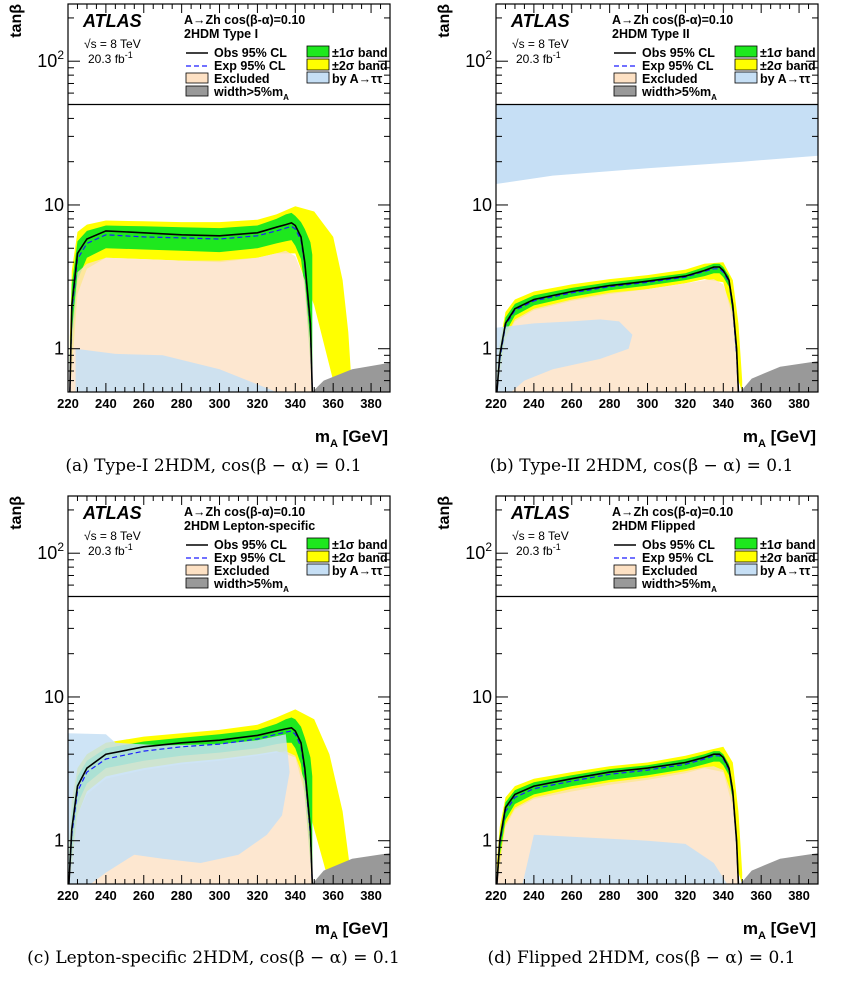 This screenshot has height=983, width=855. What do you see at coordinates (221, 34) in the screenshot?
I see `model-label: 2HDM Type I` at bounding box center [221, 34].